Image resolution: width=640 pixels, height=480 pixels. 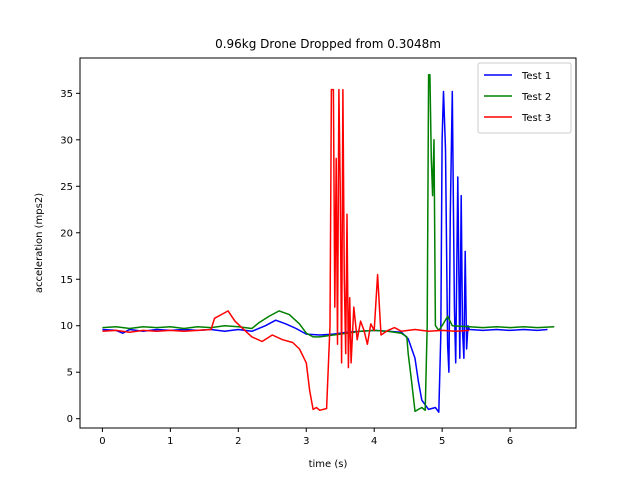 I want to click on x-tick-label: 2, so click(x=238, y=441).